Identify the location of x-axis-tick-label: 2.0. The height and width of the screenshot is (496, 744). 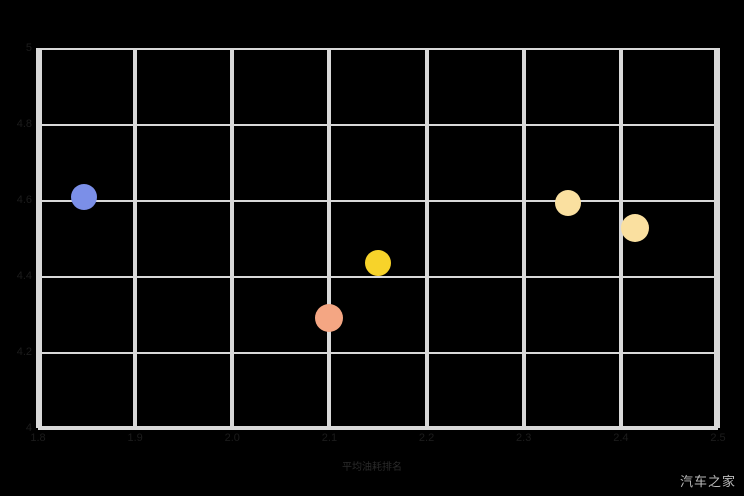
(232, 438).